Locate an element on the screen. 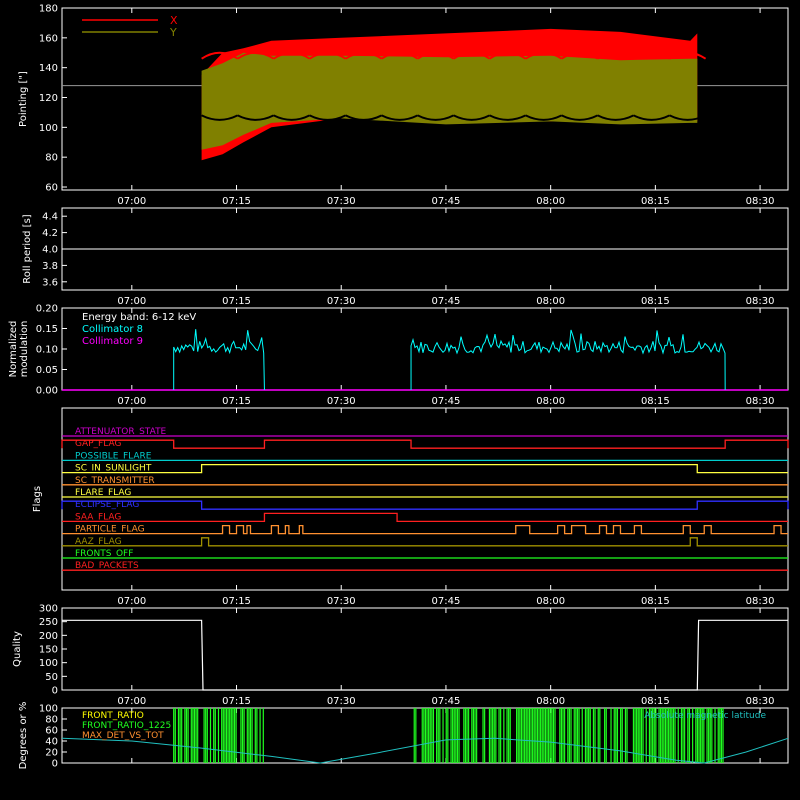 The width and height of the screenshot is (800, 800). flag-label: BAD_PACKETS is located at coordinates (107, 566).